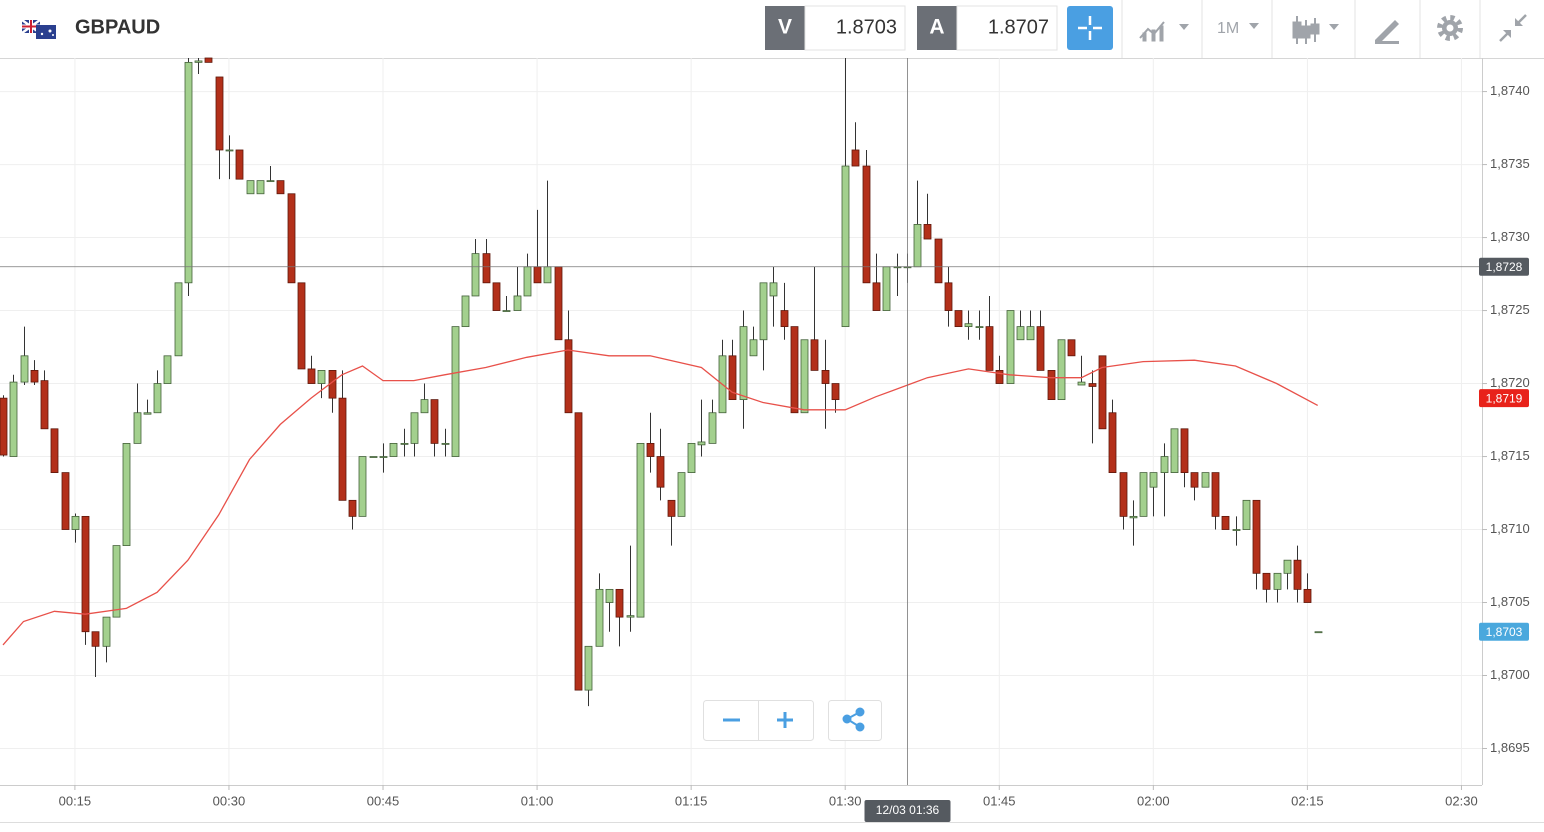 The image size is (1544, 832). Describe the element at coordinates (1504, 267) in the screenshot. I see `price-badge-label: 1,8728` at that location.